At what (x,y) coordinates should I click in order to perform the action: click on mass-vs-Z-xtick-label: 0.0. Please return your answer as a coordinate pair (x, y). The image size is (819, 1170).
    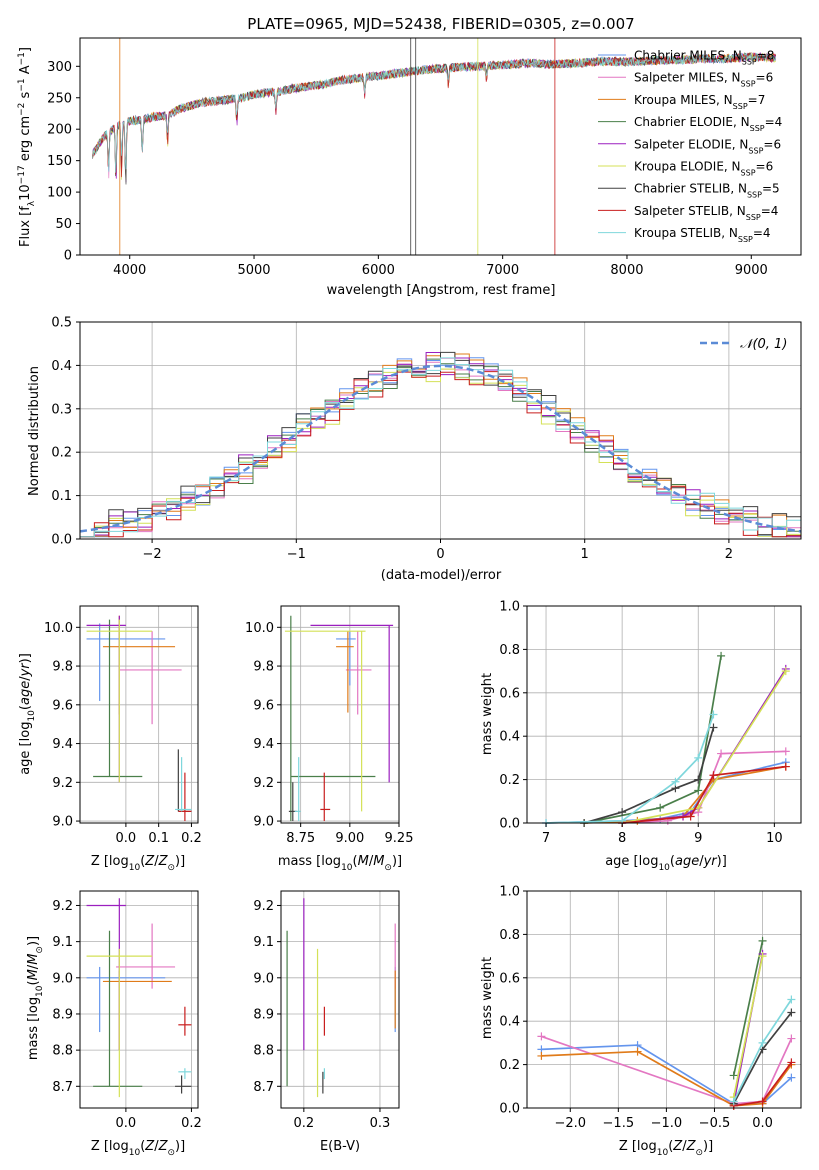
    Looking at the image, I should click on (126, 1123).